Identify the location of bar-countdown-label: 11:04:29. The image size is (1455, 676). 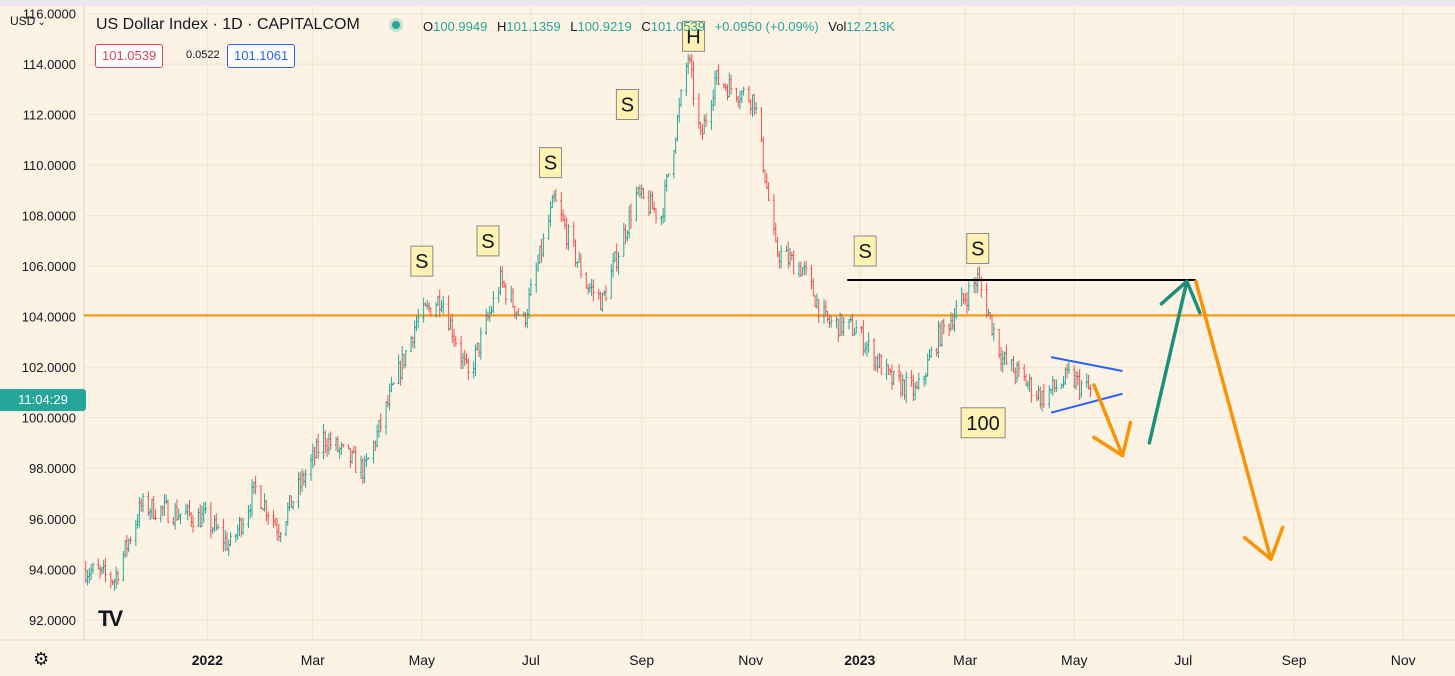
(43, 400).